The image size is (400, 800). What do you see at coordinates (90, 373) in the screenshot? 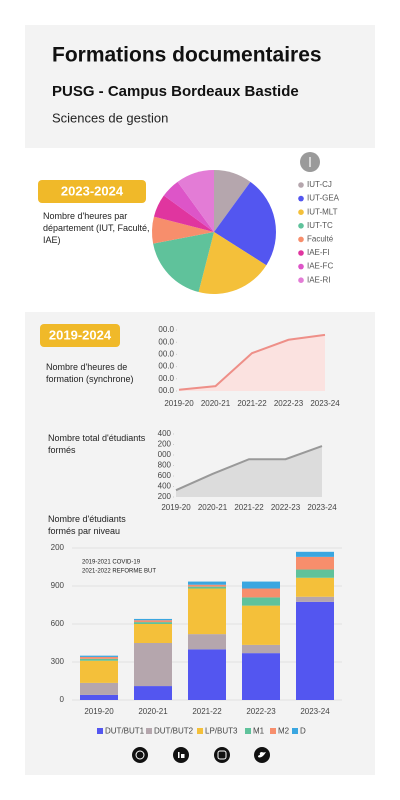
I see `chart-title: Nombre d'heures de formation (synchrone)` at bounding box center [90, 373].